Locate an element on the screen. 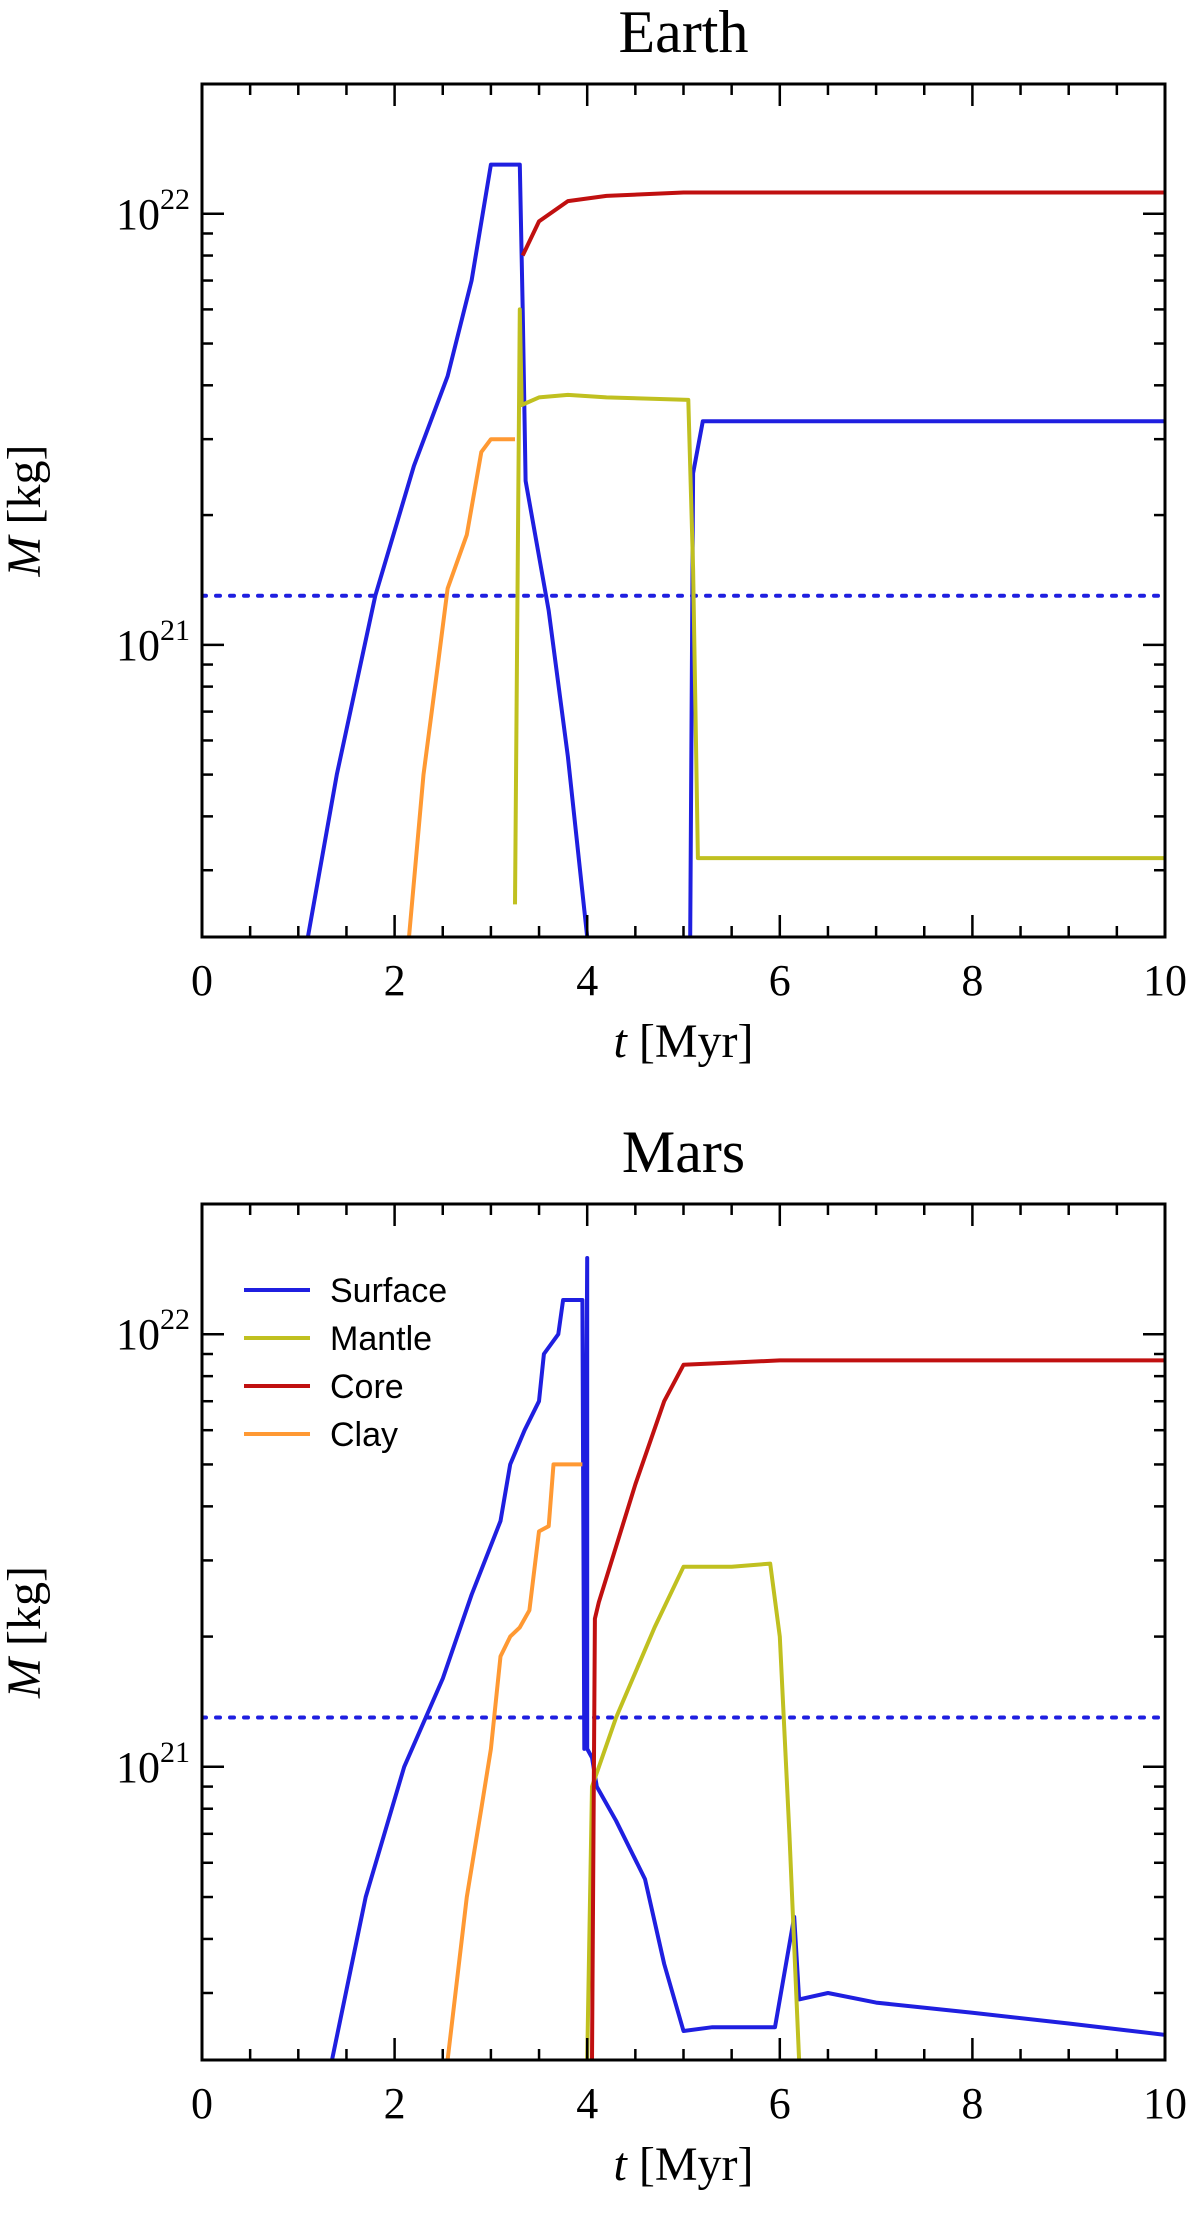 The height and width of the screenshot is (2213, 1200). earth-y-axis-label: M [kg] is located at coordinates (25, 511).